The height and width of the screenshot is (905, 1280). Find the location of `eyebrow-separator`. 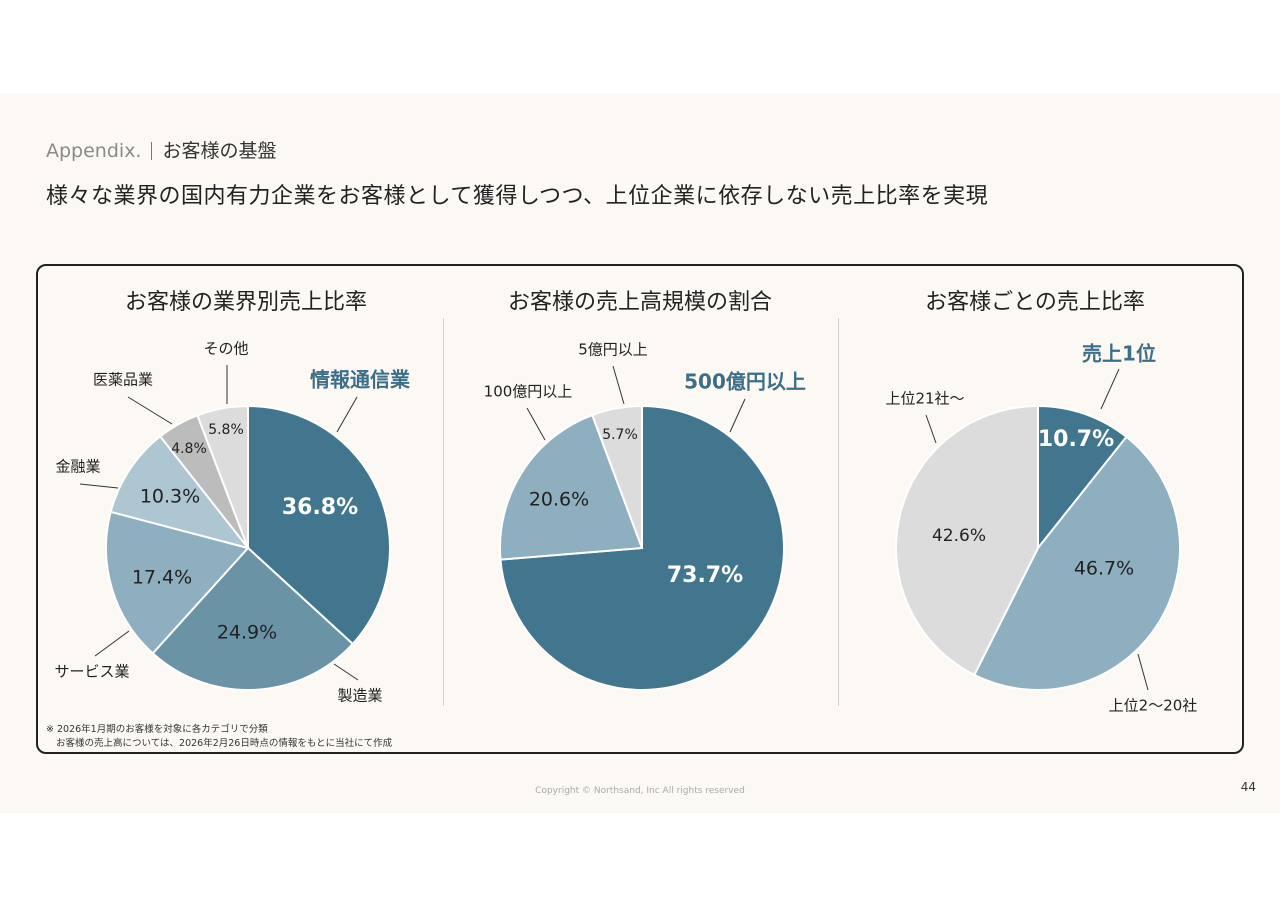

eyebrow-separator is located at coordinates (152, 151).